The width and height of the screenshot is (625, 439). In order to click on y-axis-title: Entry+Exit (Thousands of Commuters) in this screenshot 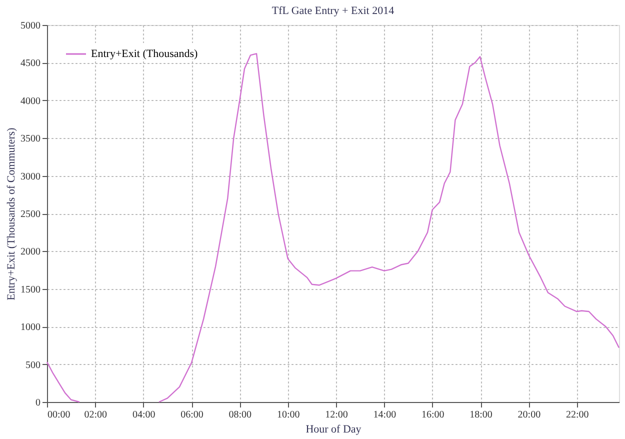, I will do `click(12, 213)`.